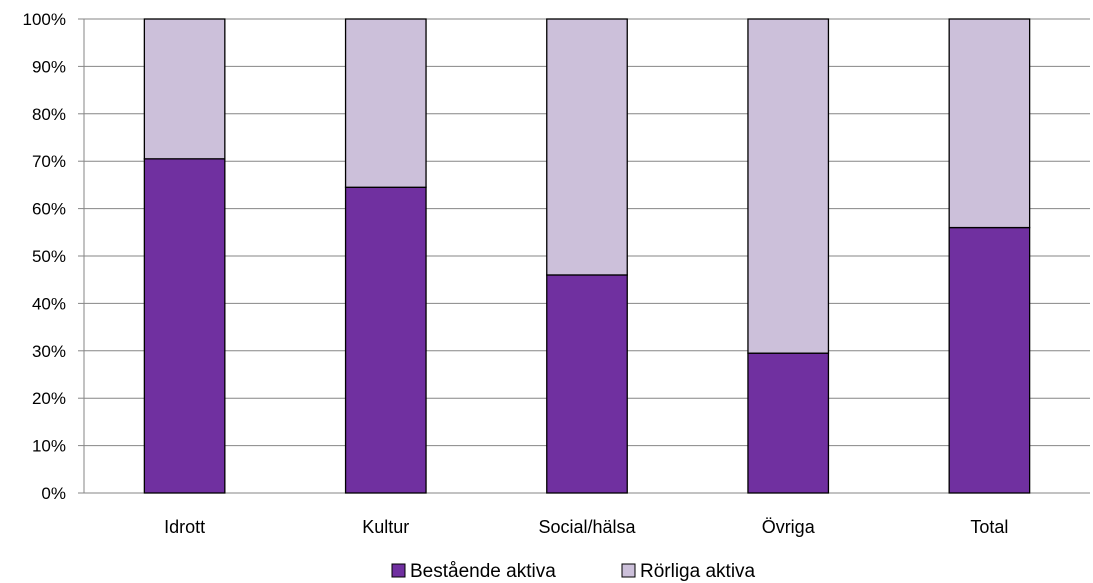 Image resolution: width=1093 pixels, height=583 pixels. Describe the element at coordinates (49, 114) in the screenshot. I see `y-tick-label: 80%` at that location.